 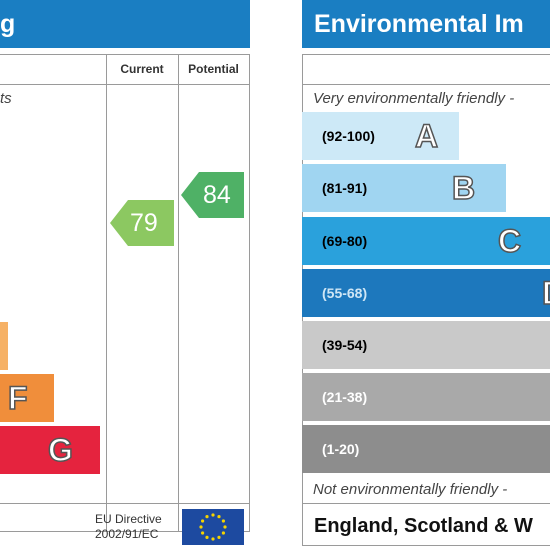 I want to click on env-band-g: (1-20), so click(x=426, y=449).